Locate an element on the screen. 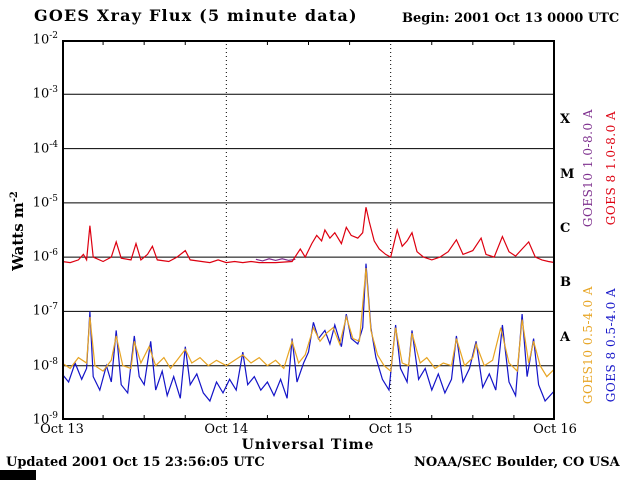  y-tick-label: 10⁻² is located at coordinates (45, 39).